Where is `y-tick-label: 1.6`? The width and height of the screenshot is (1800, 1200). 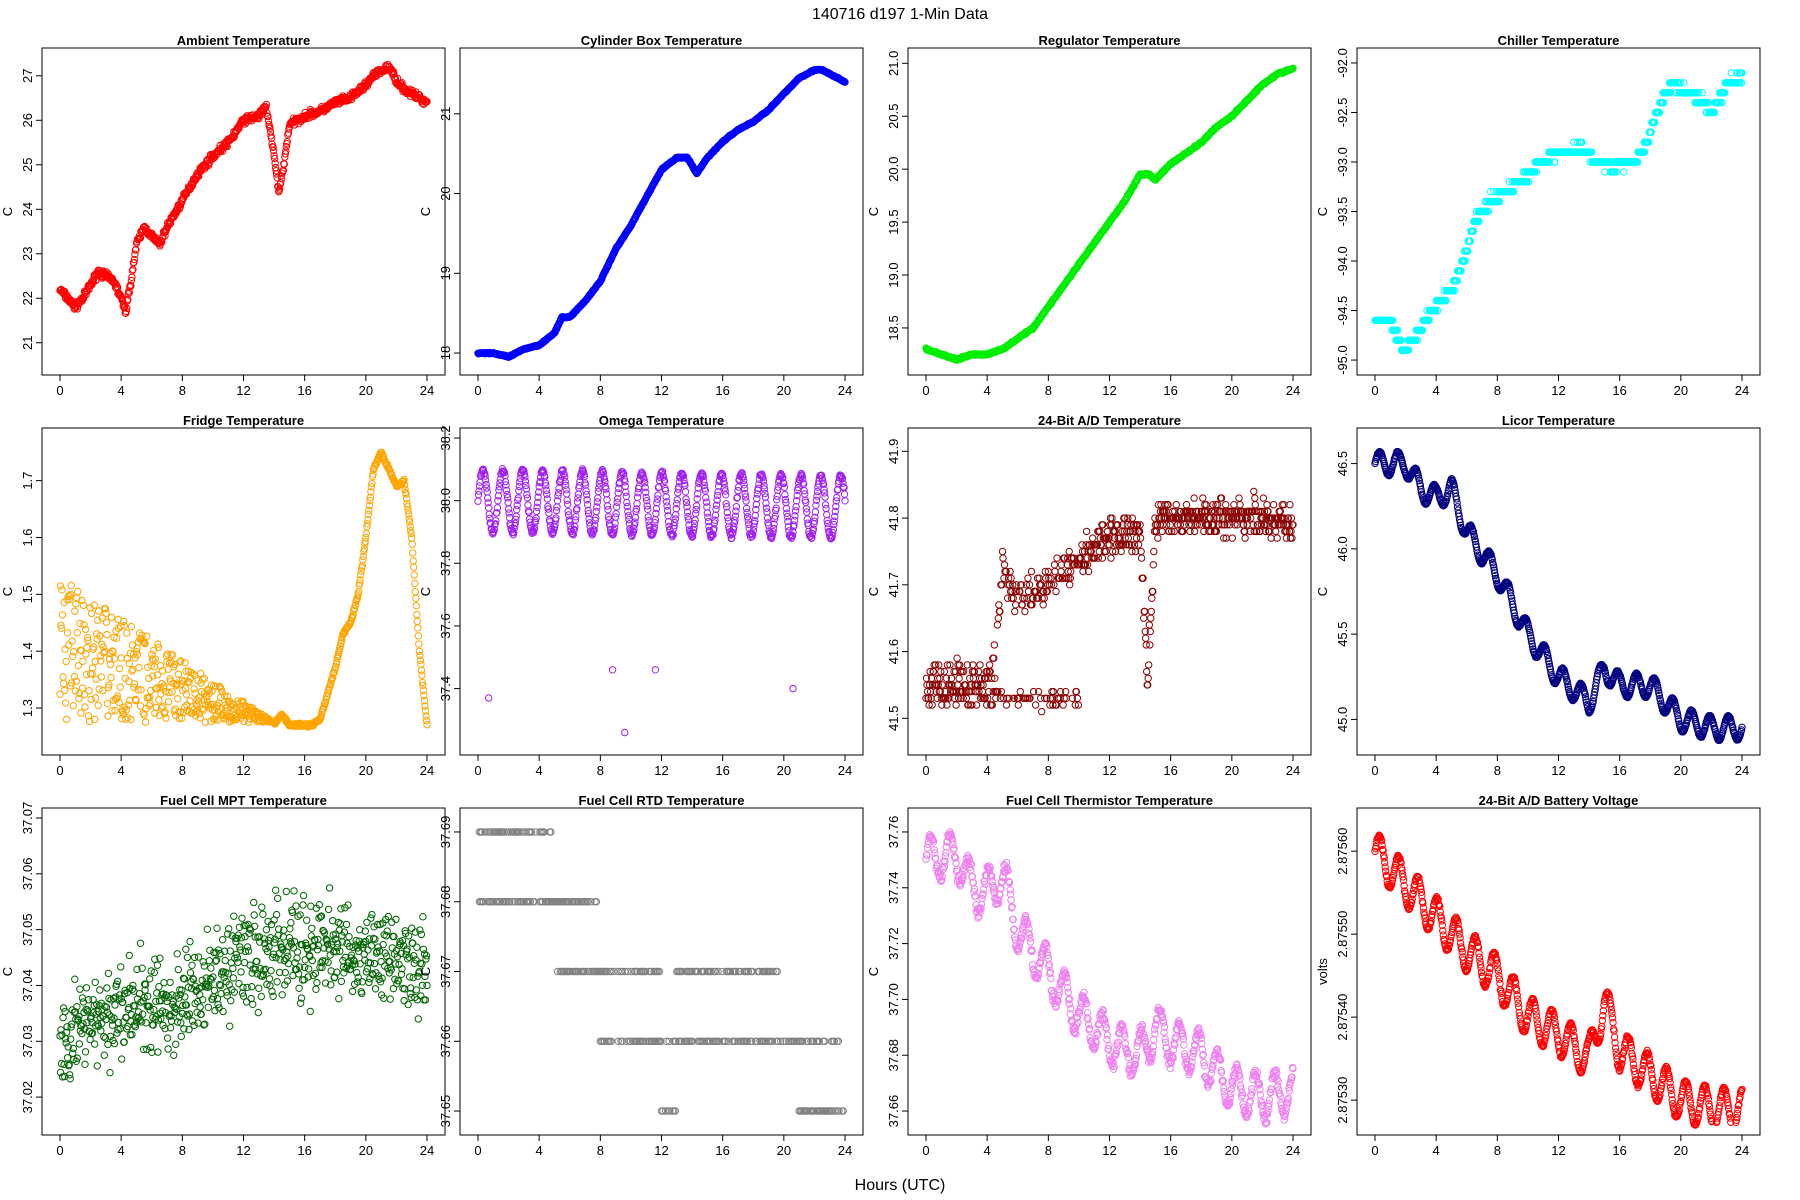 y-tick-label: 1.6 is located at coordinates (27, 537).